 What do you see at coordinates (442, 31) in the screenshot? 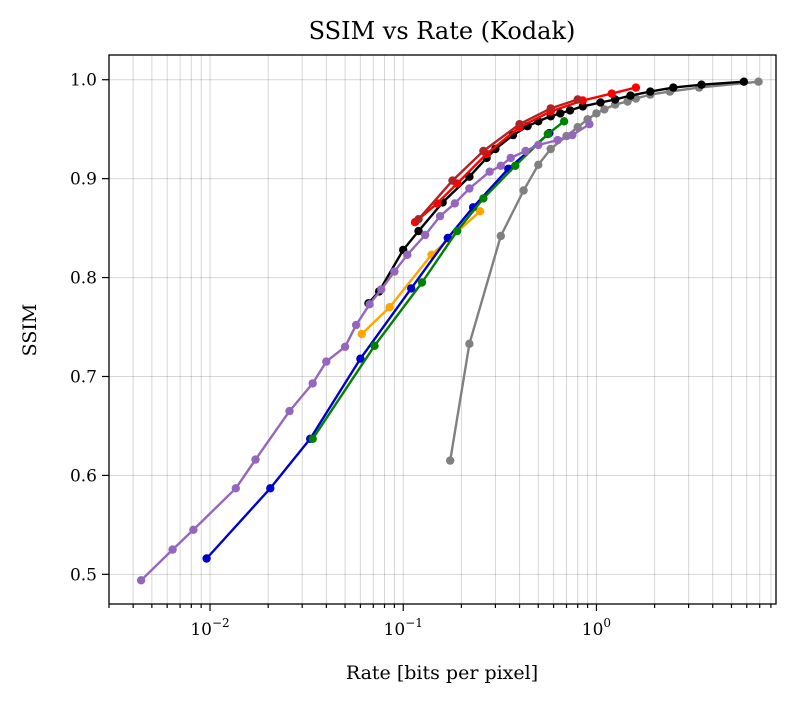
I see `chart-title: SSIM vs Rate (Kodak)` at bounding box center [442, 31].